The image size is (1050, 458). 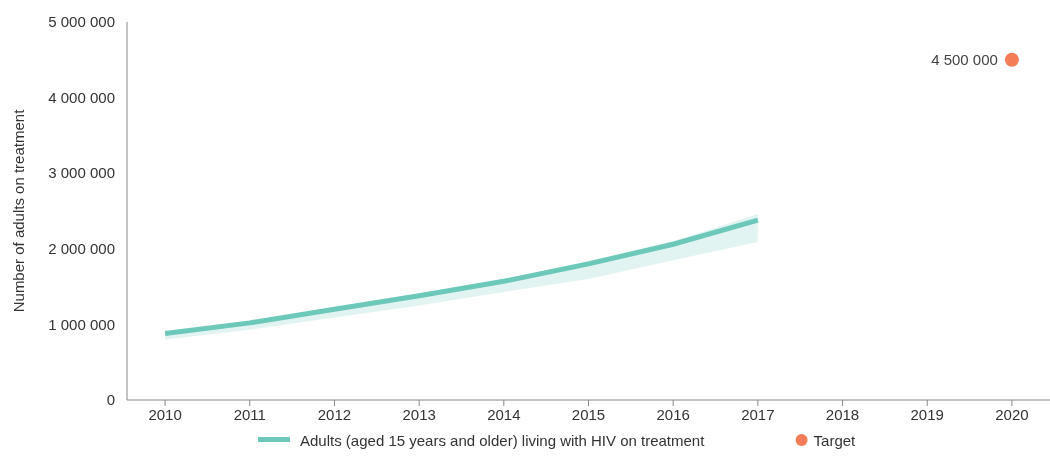 What do you see at coordinates (927, 414) in the screenshot?
I see `x-tick-label: 2019` at bounding box center [927, 414].